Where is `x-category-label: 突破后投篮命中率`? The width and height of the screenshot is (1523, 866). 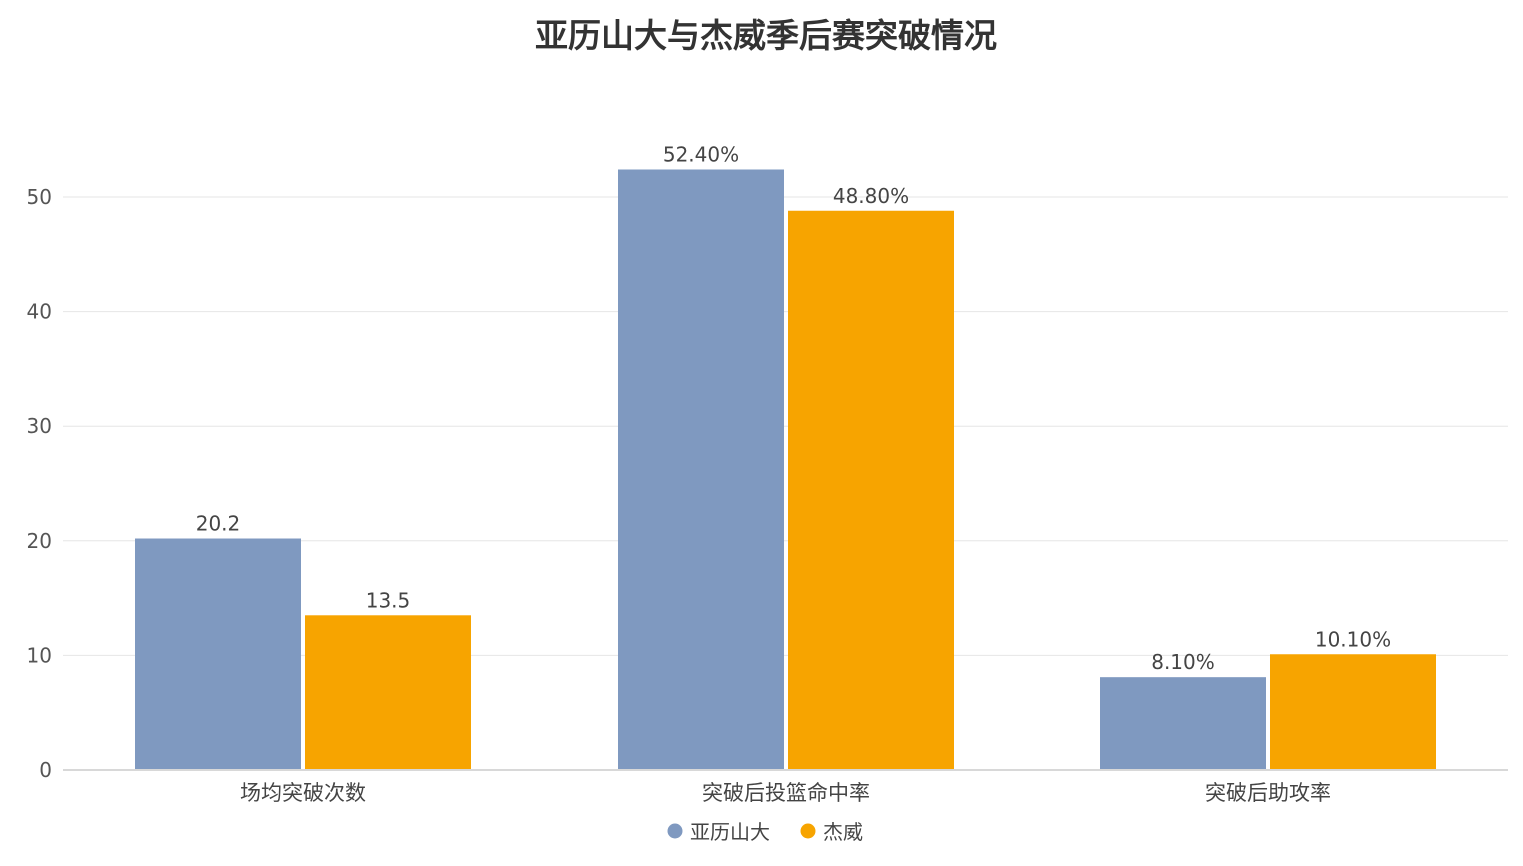
x-category-label: 突破后投篮命中率 is located at coordinates (786, 793).